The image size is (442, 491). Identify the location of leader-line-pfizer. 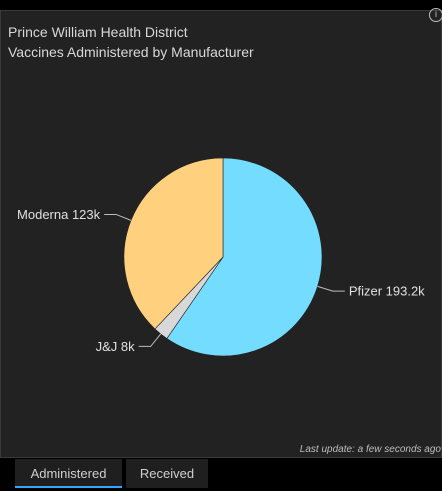
(331, 288).